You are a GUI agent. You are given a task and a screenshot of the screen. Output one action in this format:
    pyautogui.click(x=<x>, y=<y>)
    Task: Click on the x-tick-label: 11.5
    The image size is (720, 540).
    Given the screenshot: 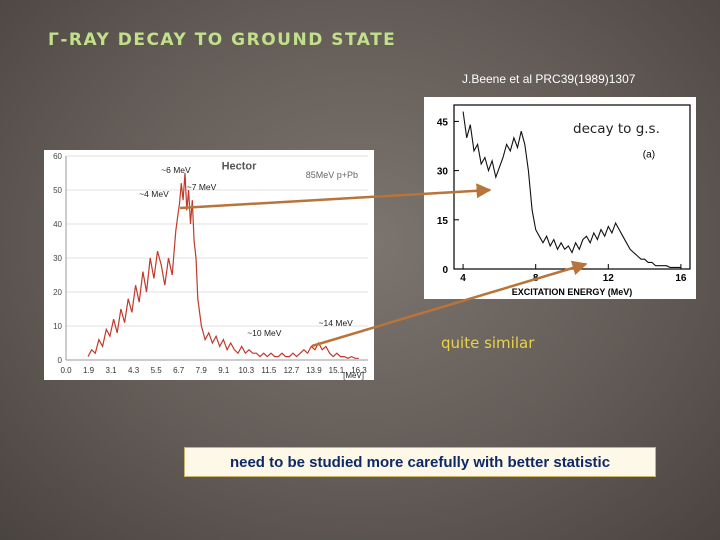 What is the action you would take?
    pyautogui.click(x=269, y=370)
    